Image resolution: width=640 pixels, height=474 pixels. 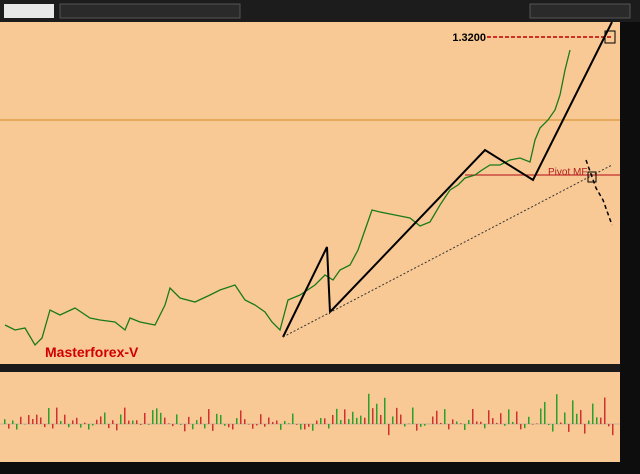 I want to click on brand-label: Masterforex-V, so click(x=92, y=352).